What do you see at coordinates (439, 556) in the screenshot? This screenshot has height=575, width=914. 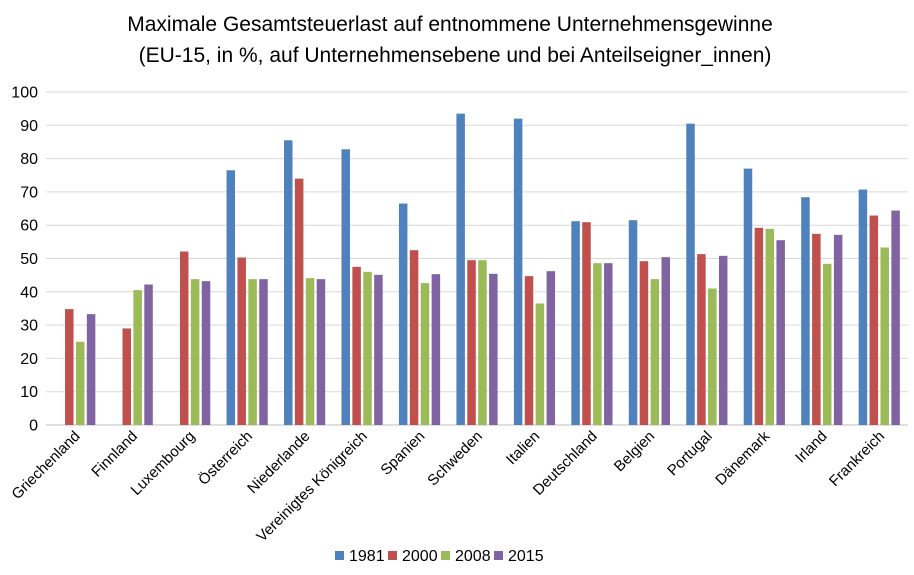 I see `legend: 1981 2000 2008 2015` at bounding box center [439, 556].